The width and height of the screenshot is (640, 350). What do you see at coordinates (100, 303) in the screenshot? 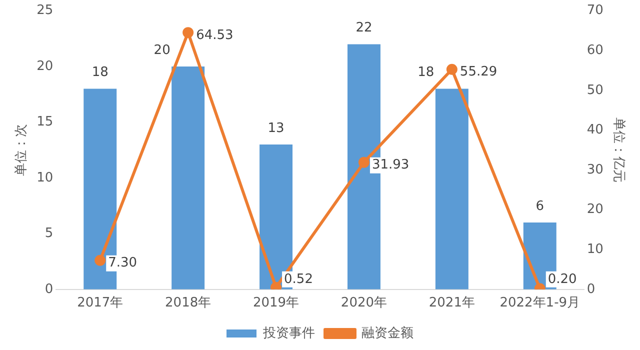
I see `x-tick-label: 2017年` at bounding box center [100, 303].